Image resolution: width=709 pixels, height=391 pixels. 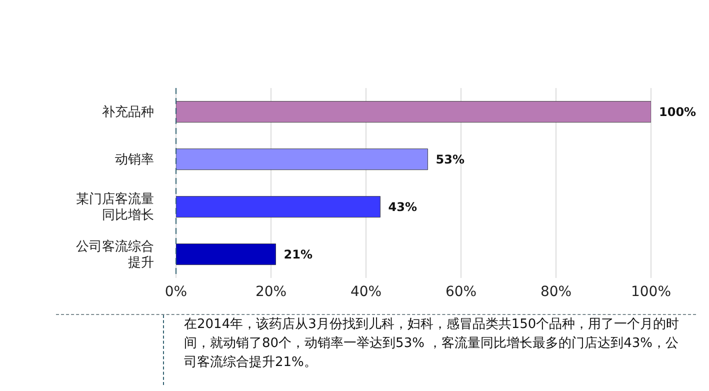 What do you see at coordinates (402, 207) in the screenshot?
I see `data-label: 43%` at bounding box center [402, 207].